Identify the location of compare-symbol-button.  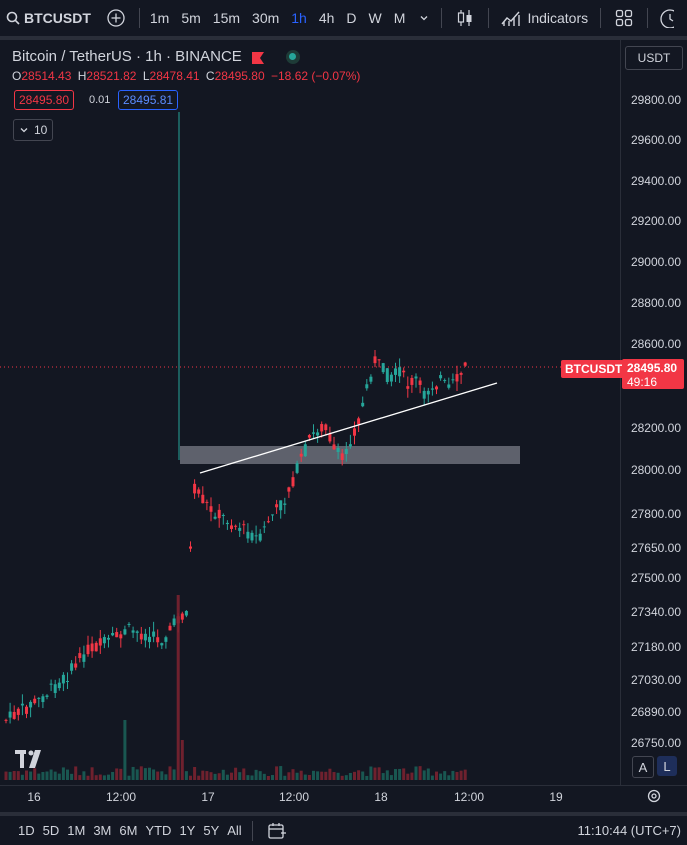
(116, 18).